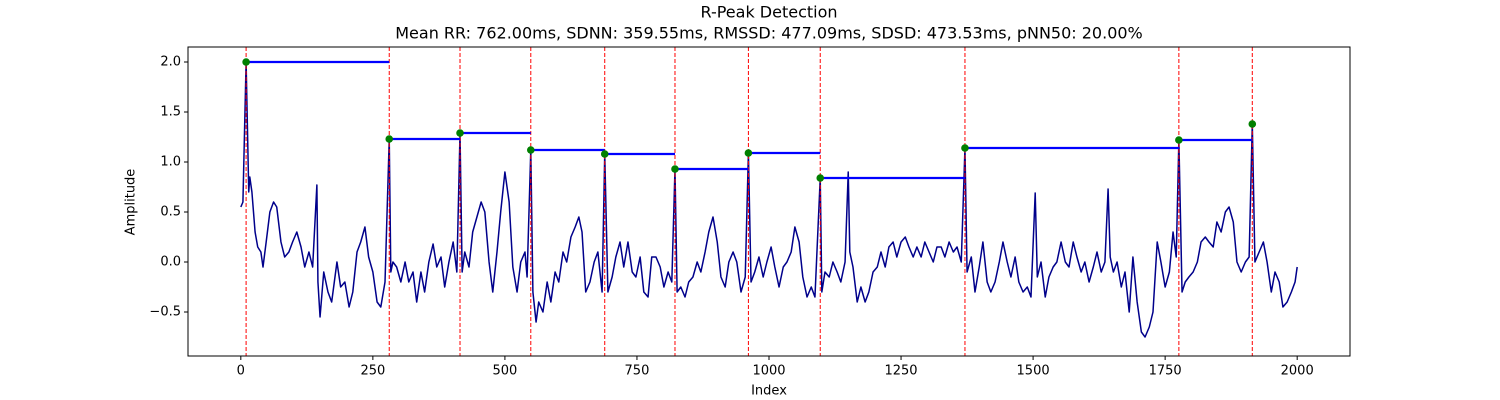  What do you see at coordinates (769, 391) in the screenshot?
I see `x-axis-label: Index` at bounding box center [769, 391].